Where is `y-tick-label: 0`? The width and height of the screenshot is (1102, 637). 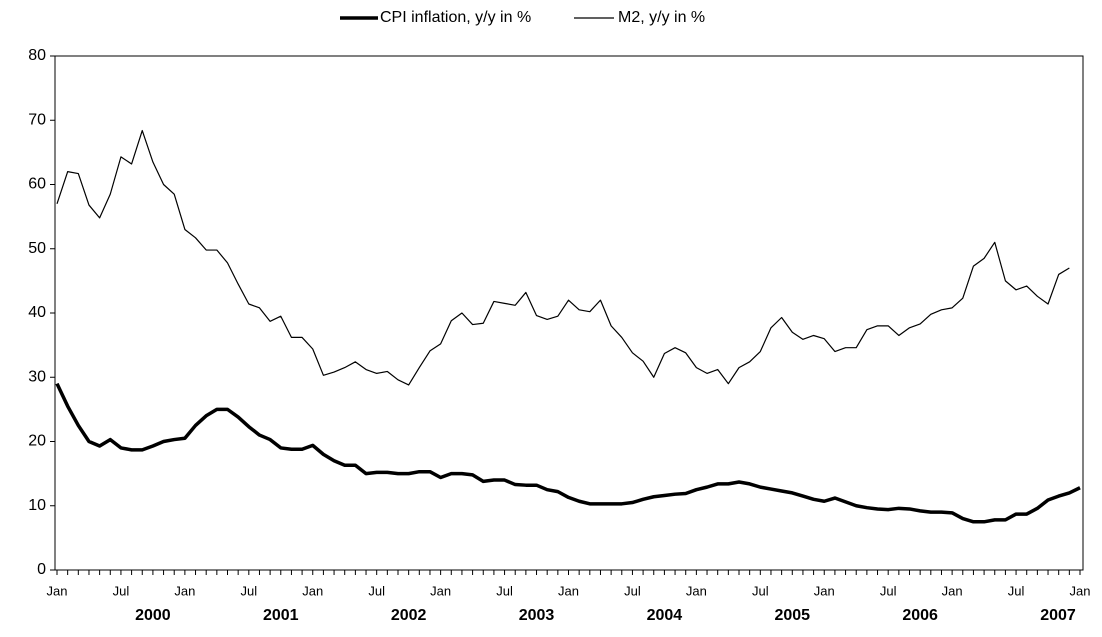
y-tick-label: 0 is located at coordinates (41, 569).